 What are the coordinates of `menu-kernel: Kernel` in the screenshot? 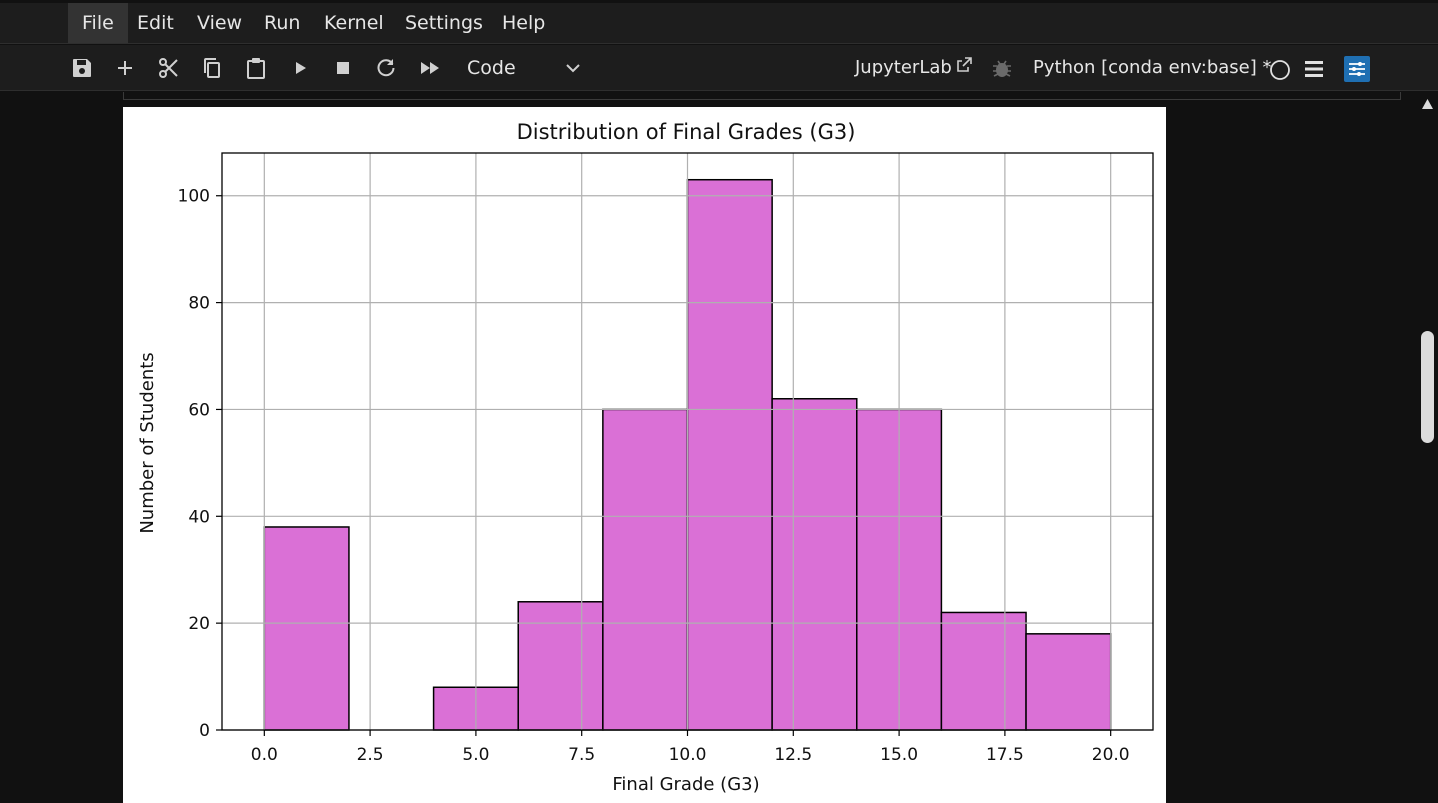 It's located at (354, 23).